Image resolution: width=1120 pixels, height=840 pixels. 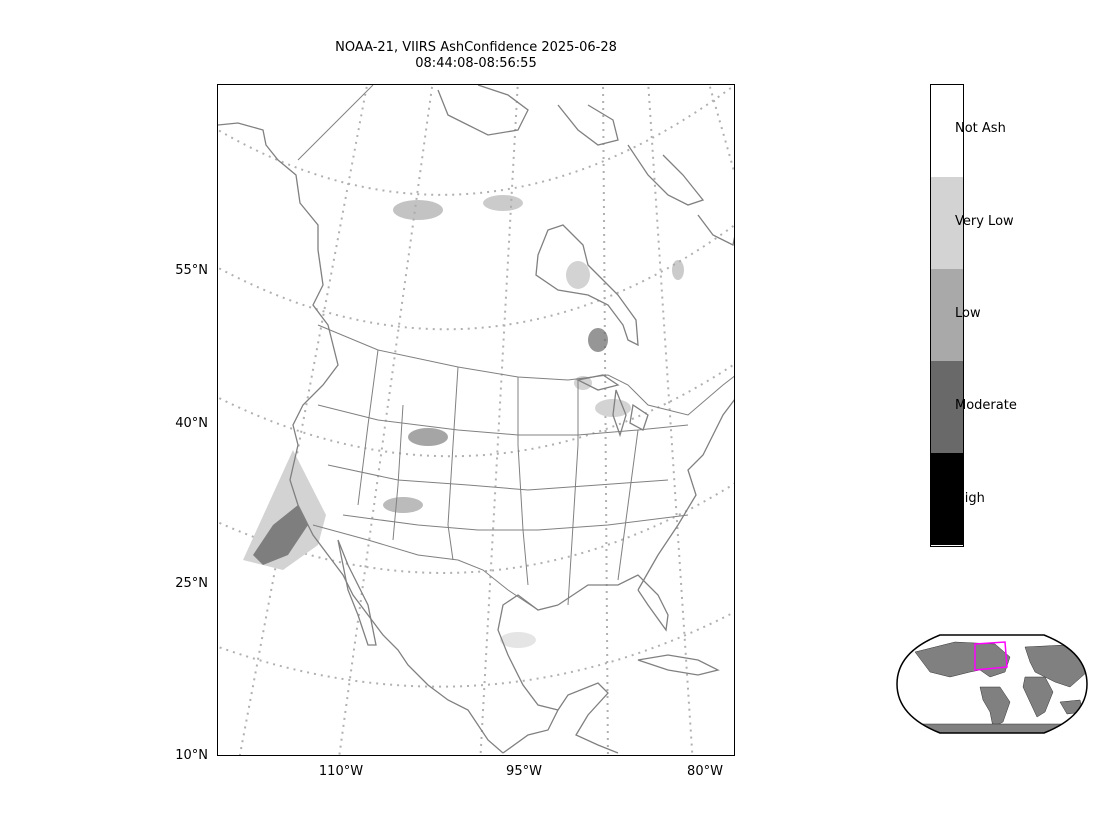 I want to click on atlantic-coast, so click(x=685, y=495).